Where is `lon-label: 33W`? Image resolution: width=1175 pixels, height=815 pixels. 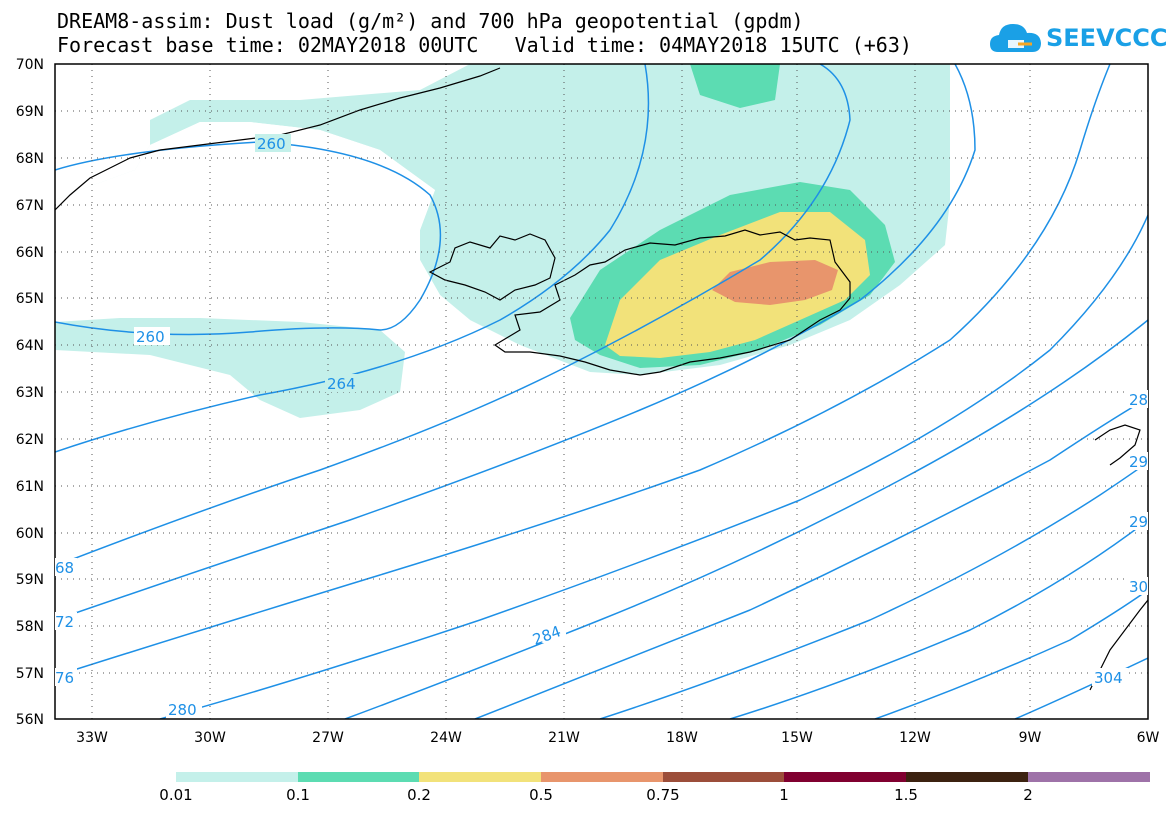 lon-label: 33W is located at coordinates (92, 738).